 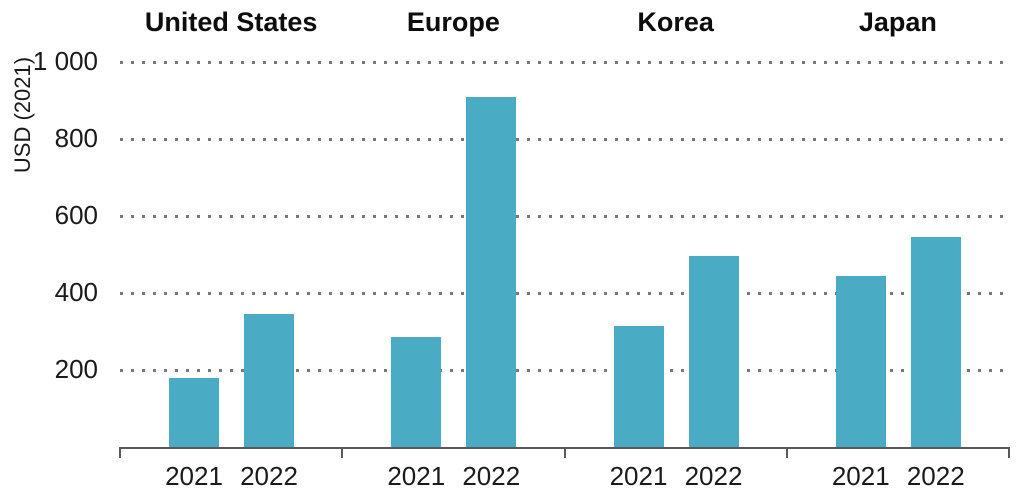 What do you see at coordinates (935, 342) in the screenshot?
I see `bar-japan-2022` at bounding box center [935, 342].